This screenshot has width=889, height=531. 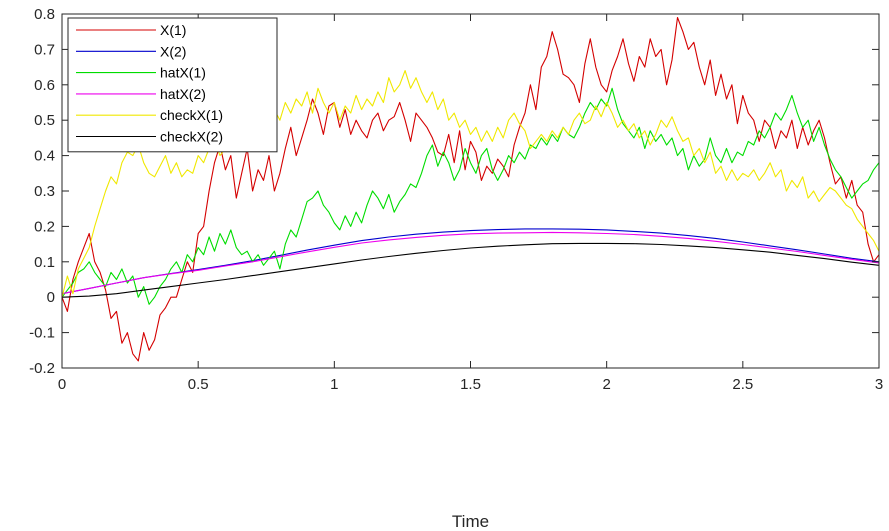 What do you see at coordinates (44, 156) in the screenshot?
I see `y-tick-label: 0.4` at bounding box center [44, 156].